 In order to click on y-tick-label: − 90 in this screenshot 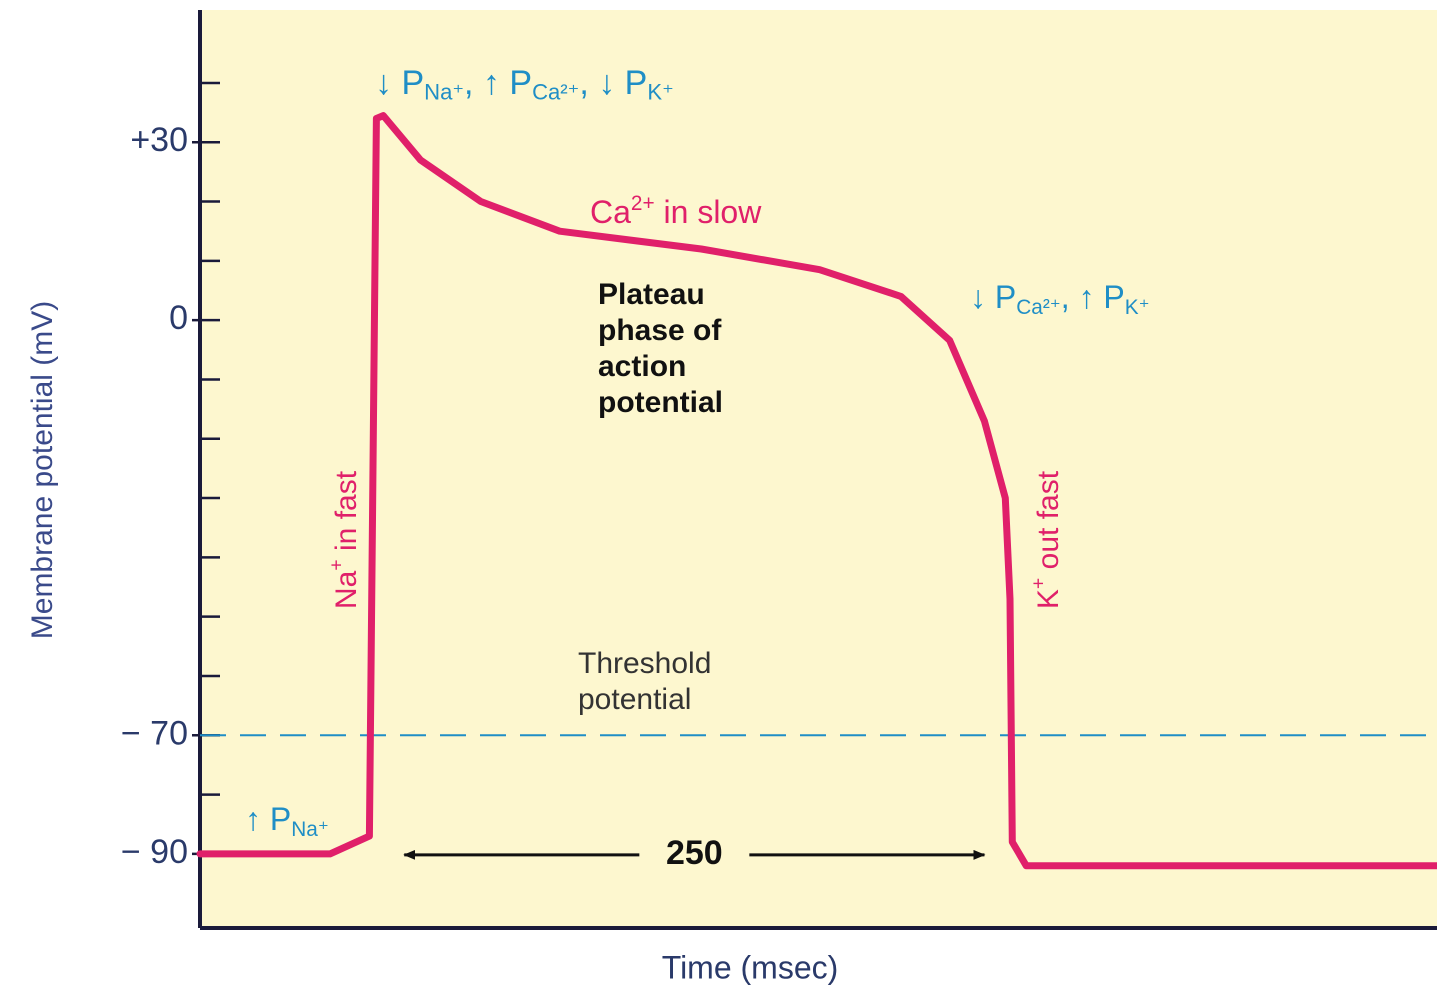, I will do `click(154, 852)`.